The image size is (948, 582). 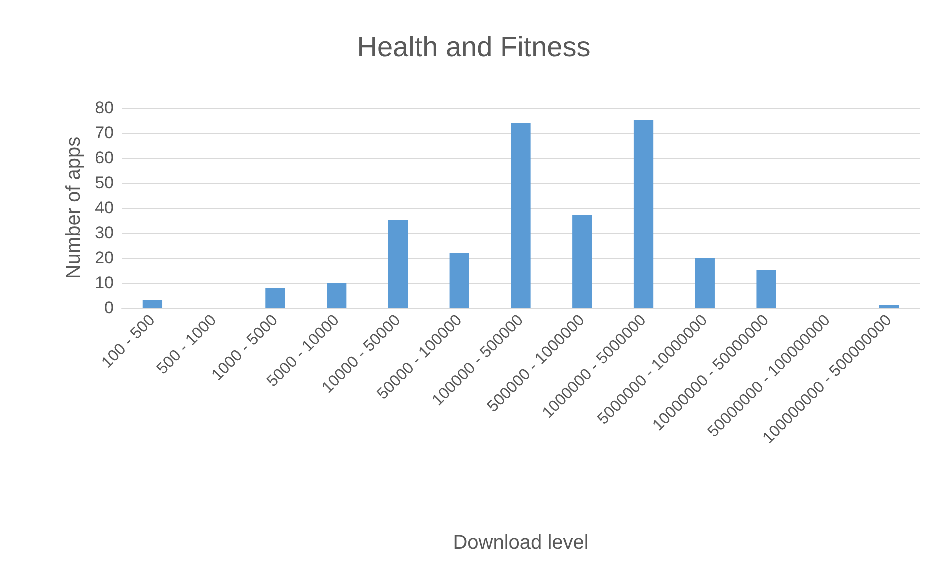 I want to click on y-axis-title: Number of apps, so click(x=74, y=208).